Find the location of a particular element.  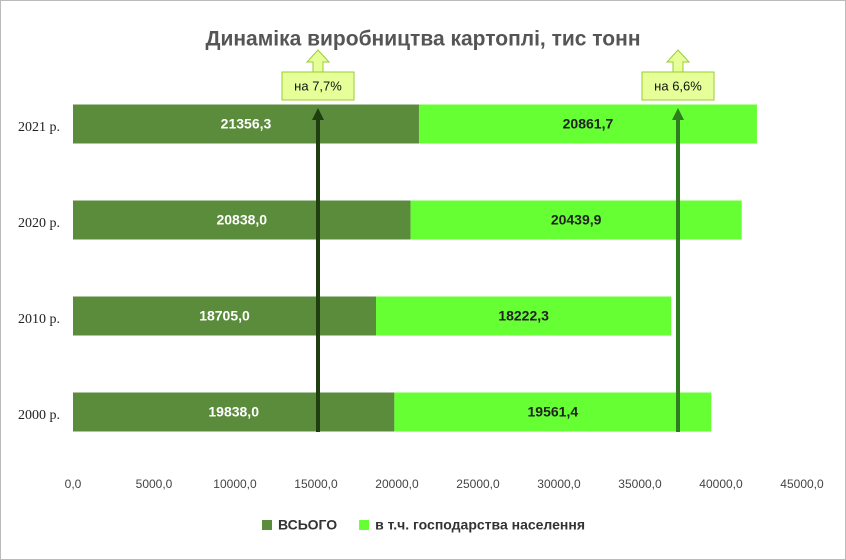

data-label: 20439,9 is located at coordinates (576, 220).